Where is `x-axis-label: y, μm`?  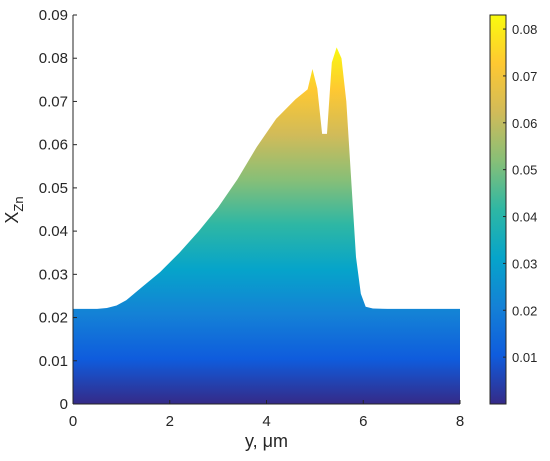
x-axis-label: y, μm is located at coordinates (266, 441).